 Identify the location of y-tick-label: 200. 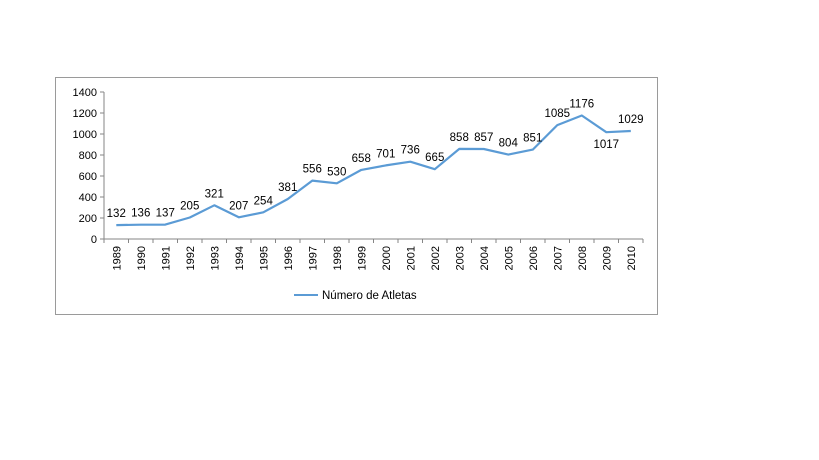
(88, 219).